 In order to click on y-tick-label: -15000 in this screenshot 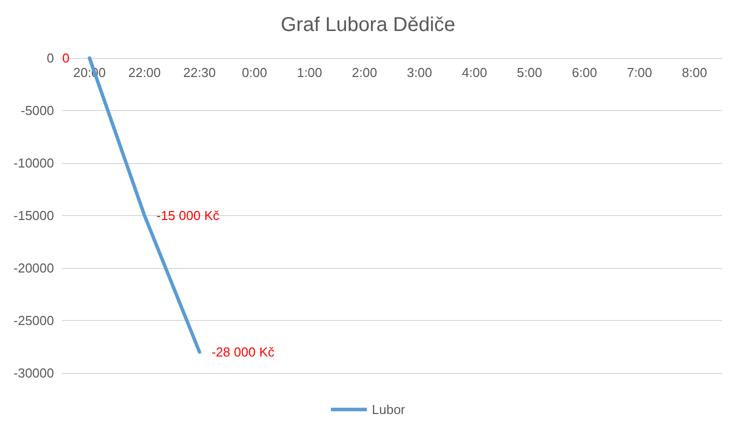, I will do `click(34, 215)`.